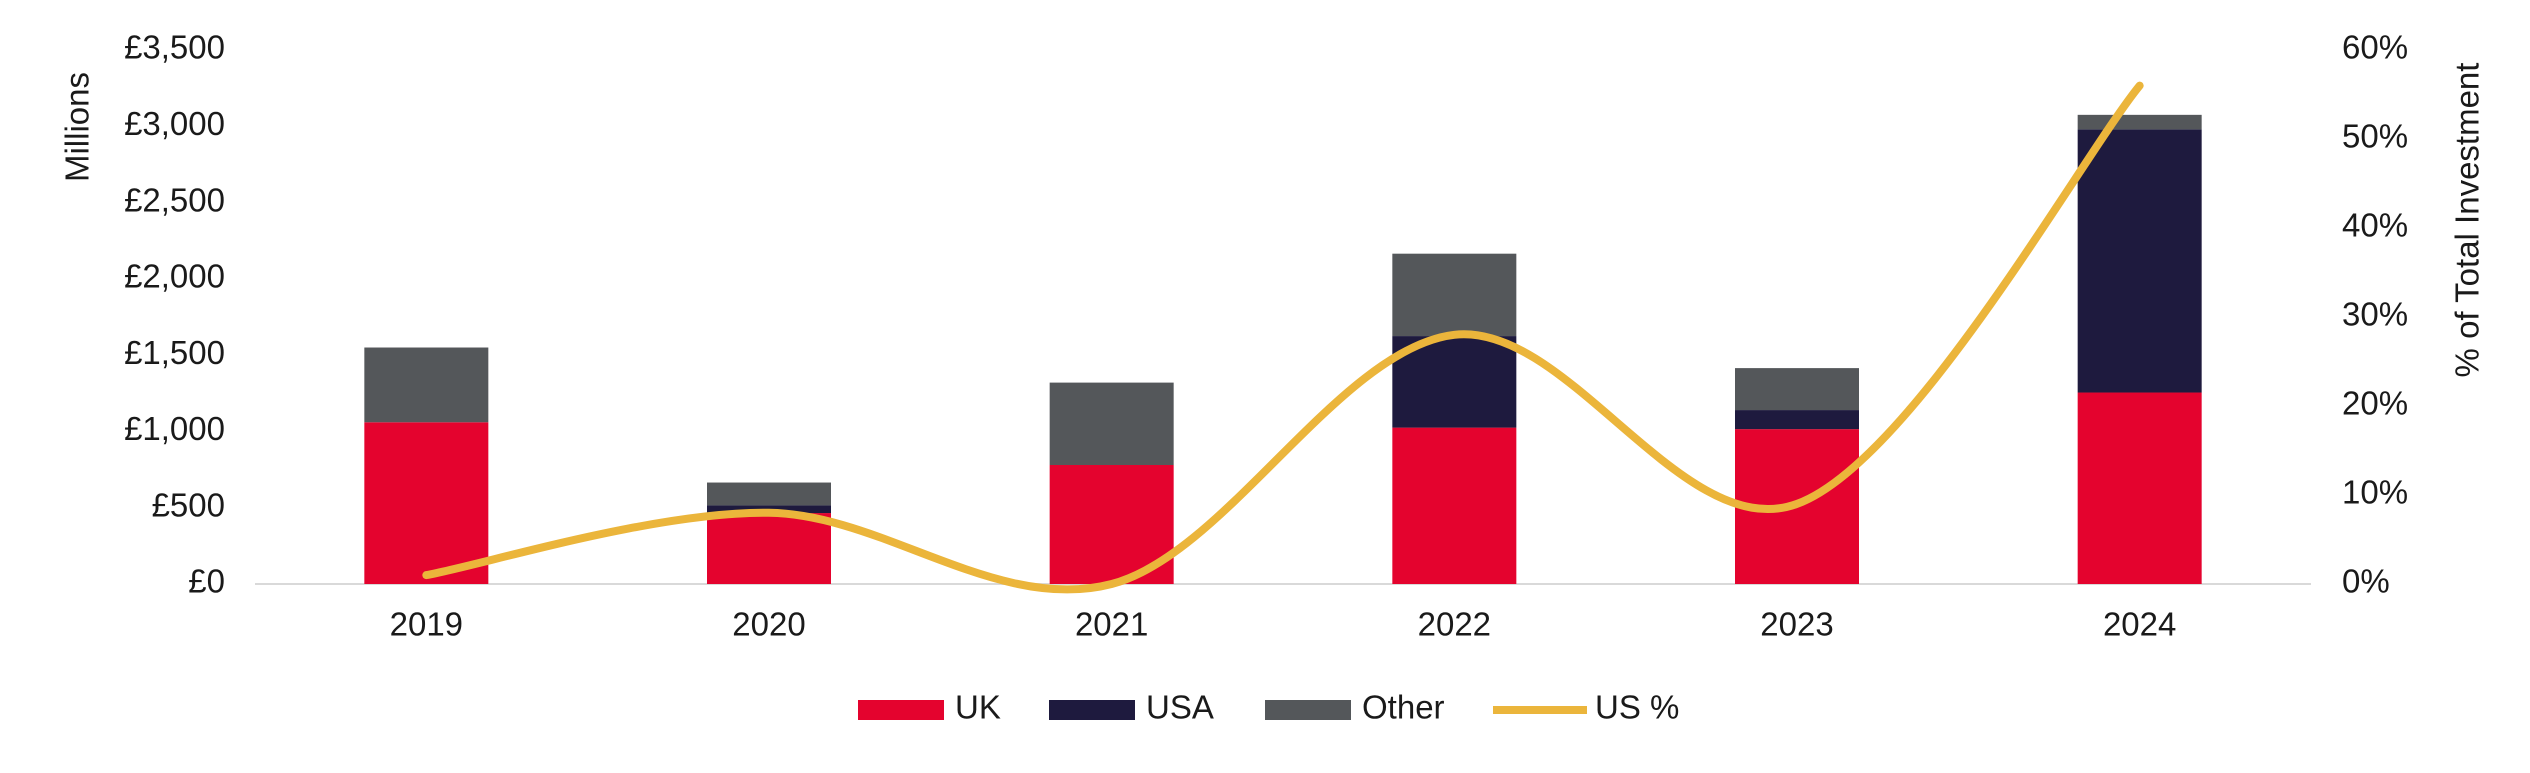  What do you see at coordinates (174, 352) in the screenshot?
I see `y-tick-label: £1,500` at bounding box center [174, 352].